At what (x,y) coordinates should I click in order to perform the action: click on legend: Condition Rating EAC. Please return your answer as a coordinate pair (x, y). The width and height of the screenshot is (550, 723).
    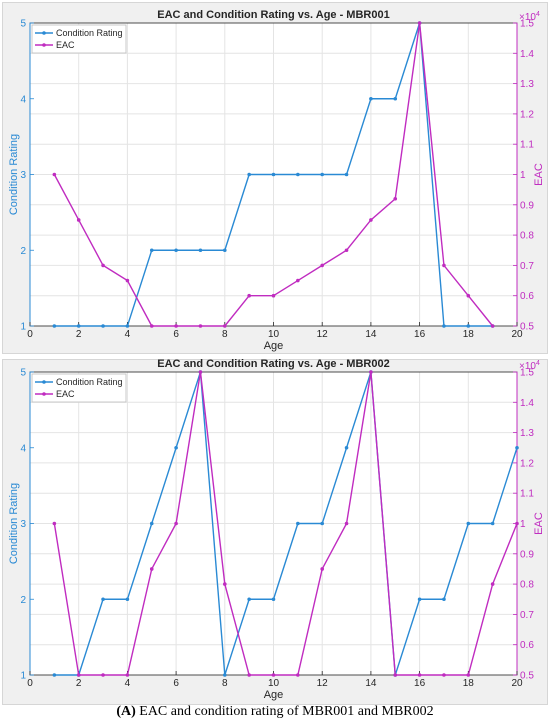
    Looking at the image, I should click on (79, 39).